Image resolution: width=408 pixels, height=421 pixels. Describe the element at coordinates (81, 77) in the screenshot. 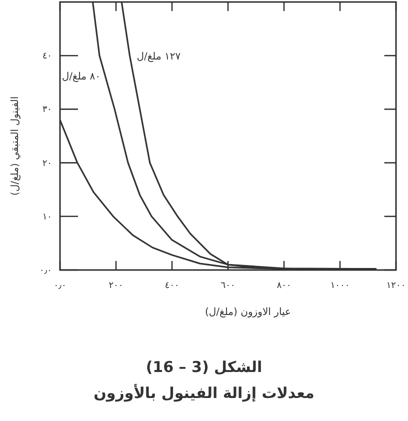

I see `series-label: ٨٠ ملغ/ل` at that location.